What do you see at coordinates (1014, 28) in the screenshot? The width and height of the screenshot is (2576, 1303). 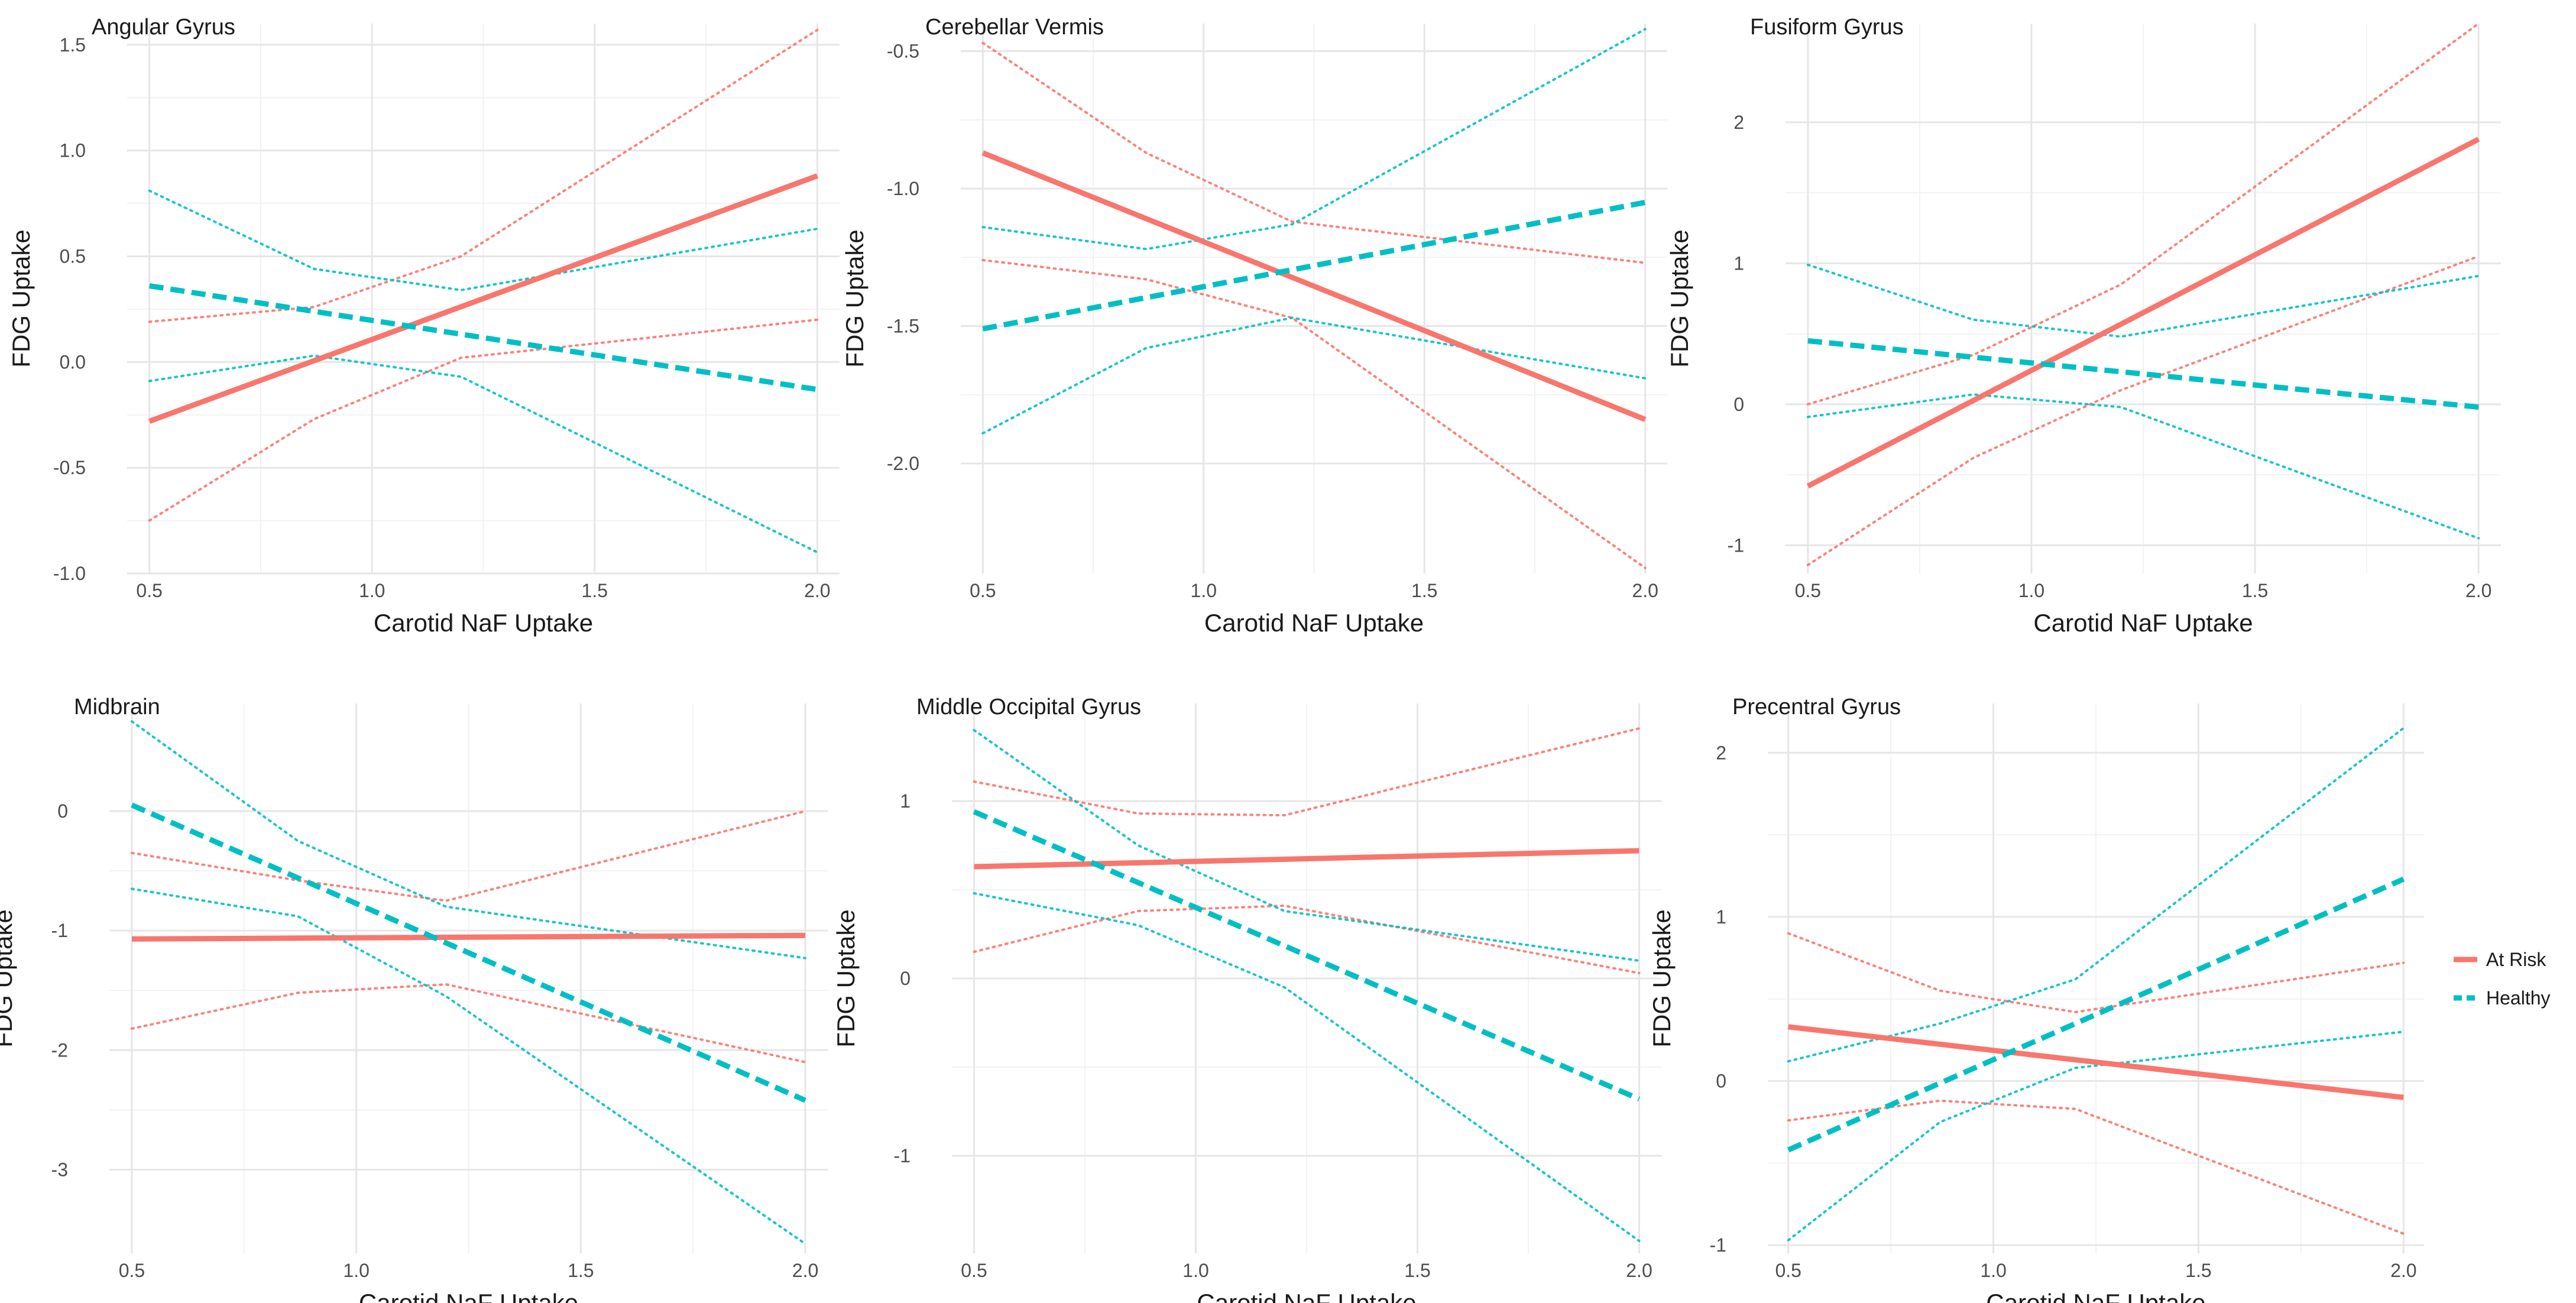 I see `chart-title: Cerebellar Vermis` at bounding box center [1014, 28].